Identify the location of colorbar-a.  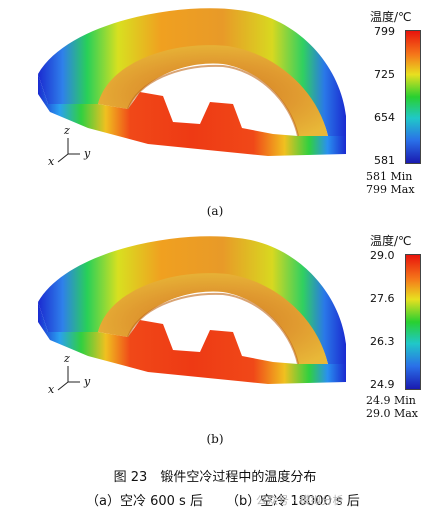
(413, 97).